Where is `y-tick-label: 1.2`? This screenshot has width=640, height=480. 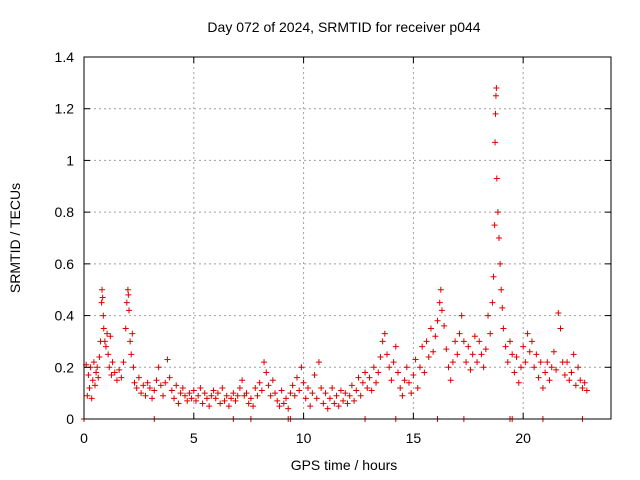 y-tick-label: 1.2 is located at coordinates (65, 109).